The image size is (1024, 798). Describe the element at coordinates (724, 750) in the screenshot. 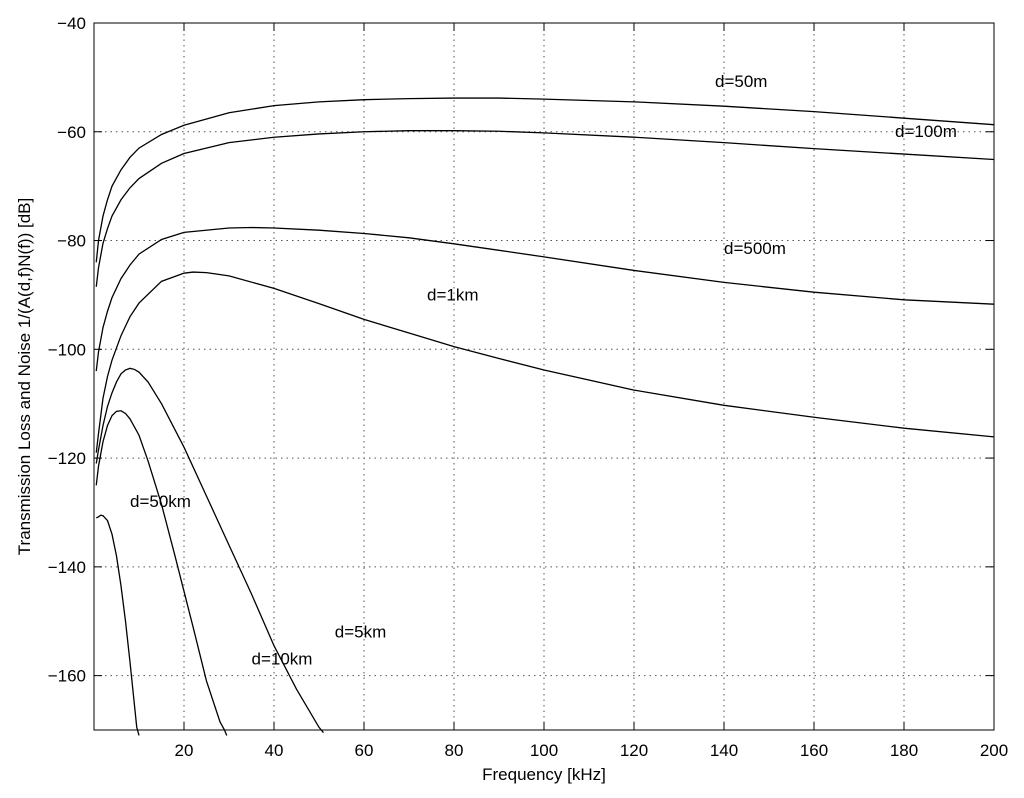

I see `x-tick-label: 140` at that location.